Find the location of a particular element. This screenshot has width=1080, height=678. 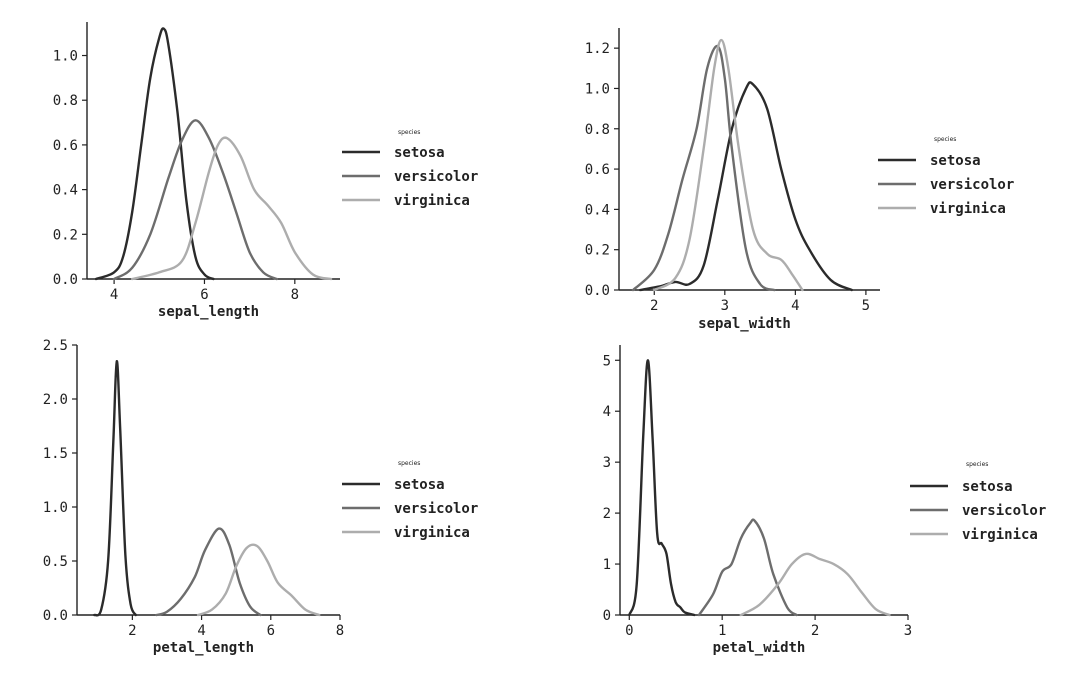

y-tick-label: 1.2 is located at coordinates (597, 49).